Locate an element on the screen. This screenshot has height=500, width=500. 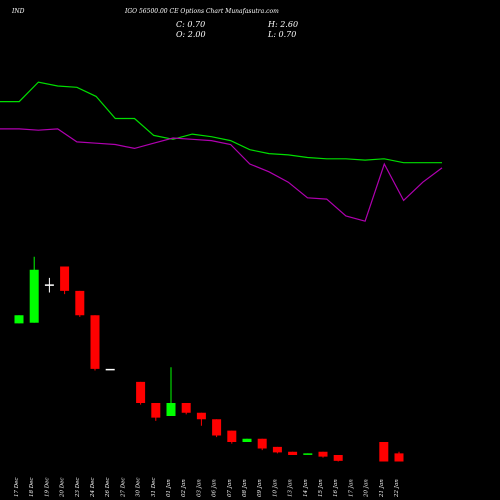
close-value: C: 0.70 is located at coordinates (191, 24).